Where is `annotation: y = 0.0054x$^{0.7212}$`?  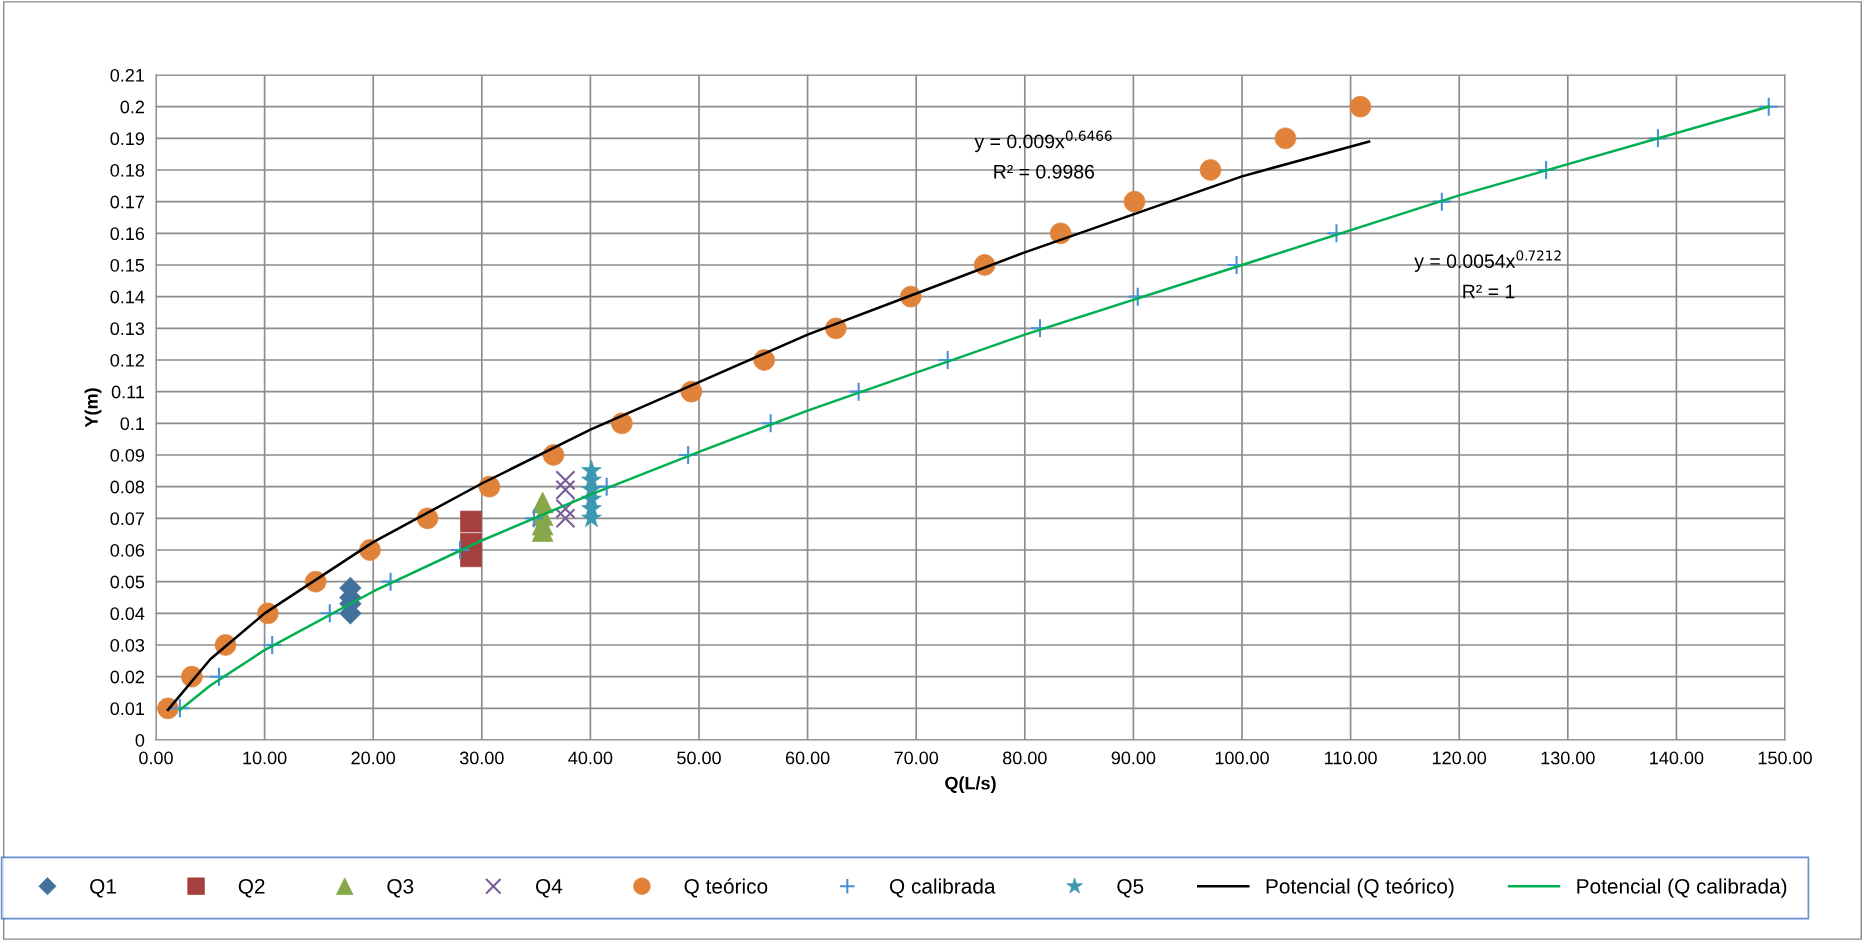 annotation: y = 0.0054x$^{0.7212}$ is located at coordinates (1487, 261).